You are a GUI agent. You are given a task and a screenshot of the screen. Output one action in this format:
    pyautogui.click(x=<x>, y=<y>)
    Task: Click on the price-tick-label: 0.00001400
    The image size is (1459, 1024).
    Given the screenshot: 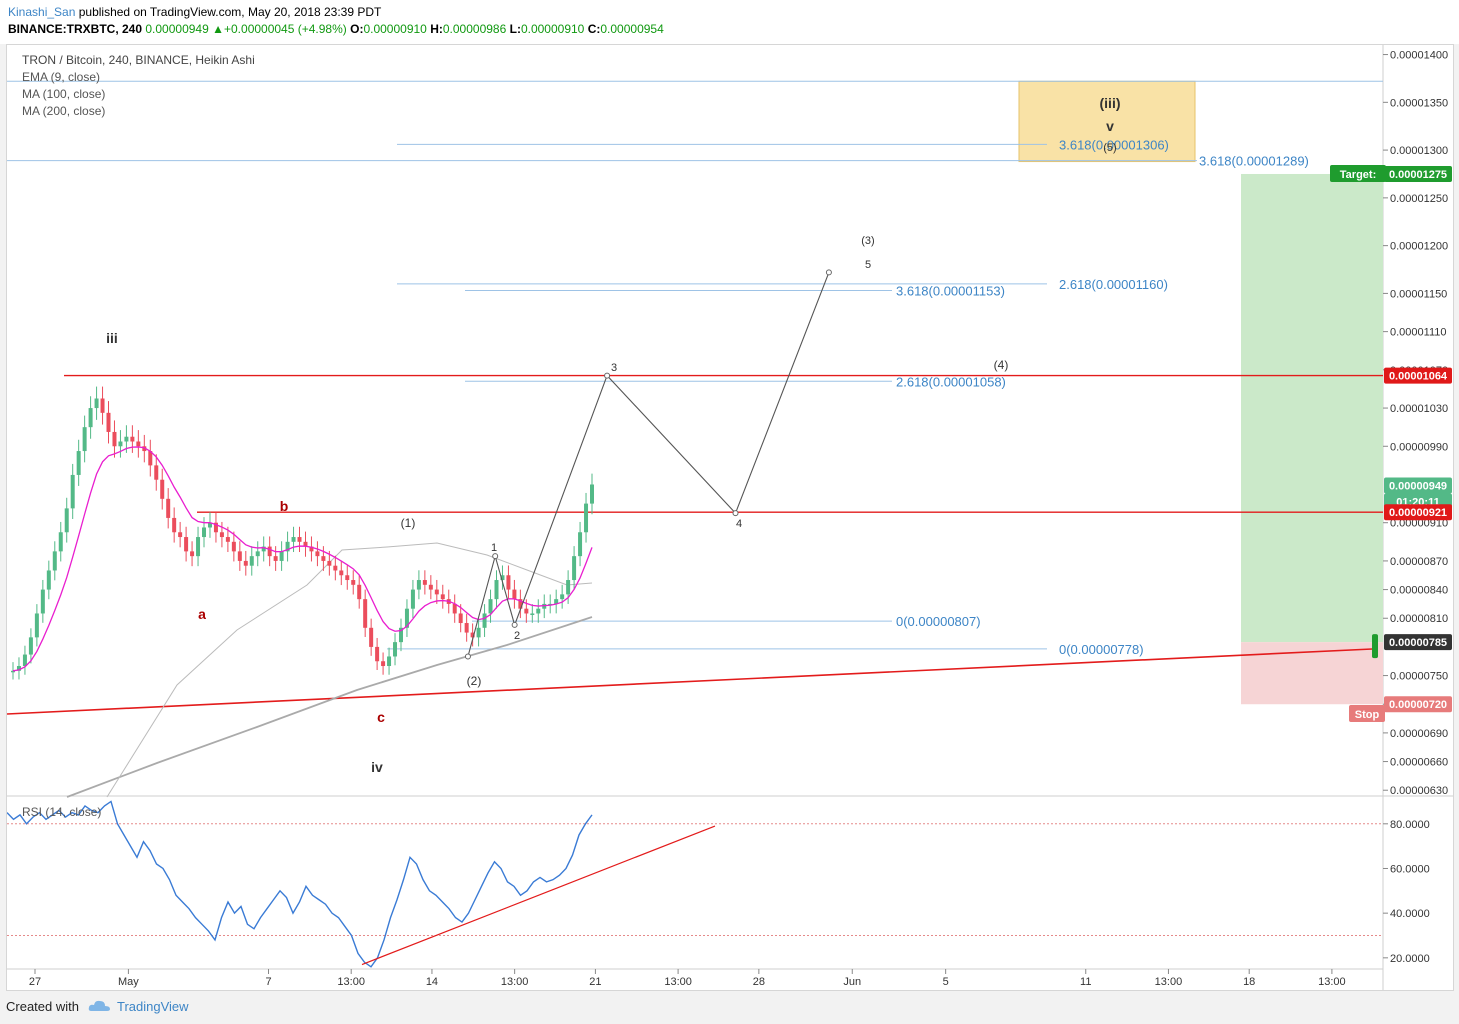 What is the action you would take?
    pyautogui.click(x=1419, y=56)
    